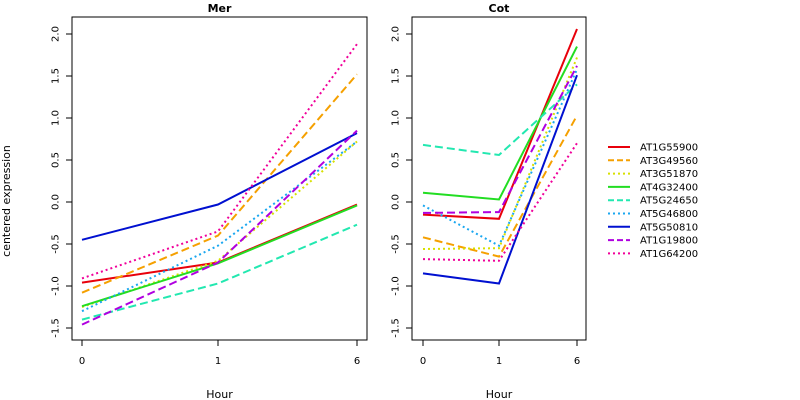  I want to click on cot-y-tick-label: -0.5, so click(396, 244).